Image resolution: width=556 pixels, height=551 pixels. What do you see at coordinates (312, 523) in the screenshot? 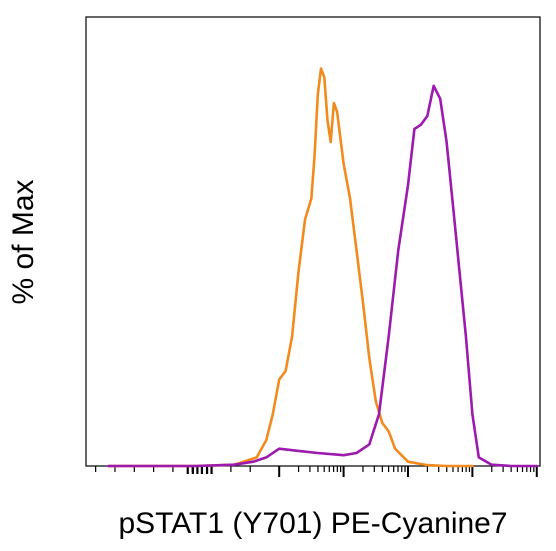
I see `x-axis-label: pSTAT1 (Y701) PE-Cyanine7` at bounding box center [312, 523].